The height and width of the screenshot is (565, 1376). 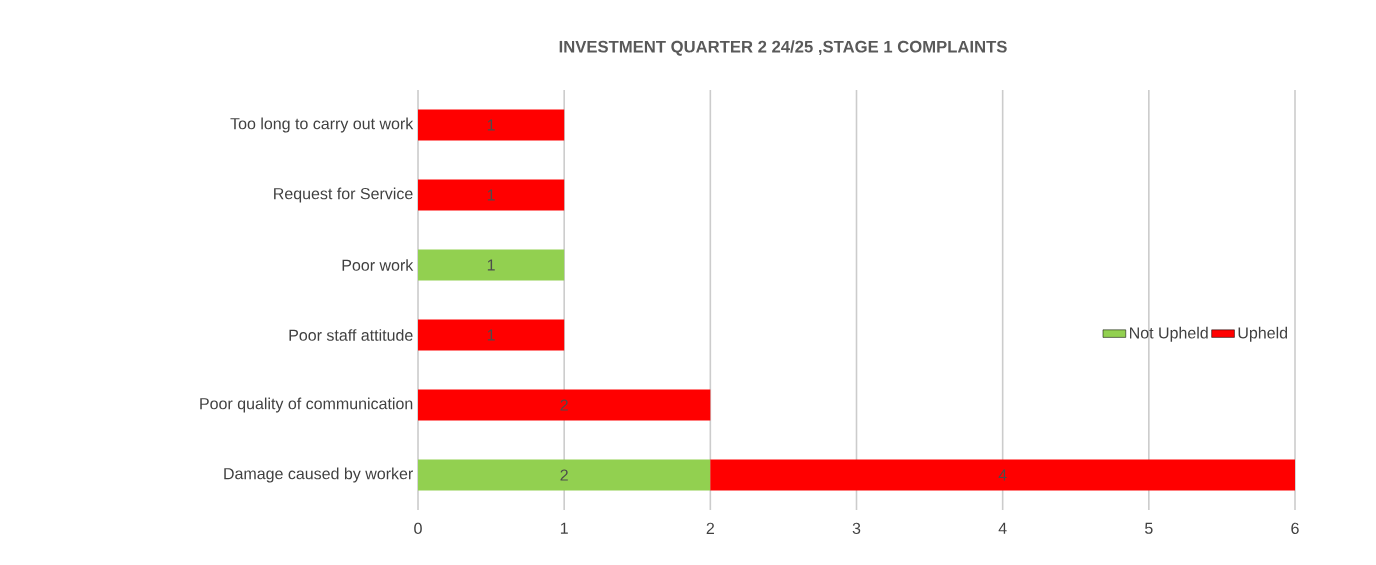 What do you see at coordinates (1263, 334) in the screenshot?
I see `legend-label: Upheld` at bounding box center [1263, 334].